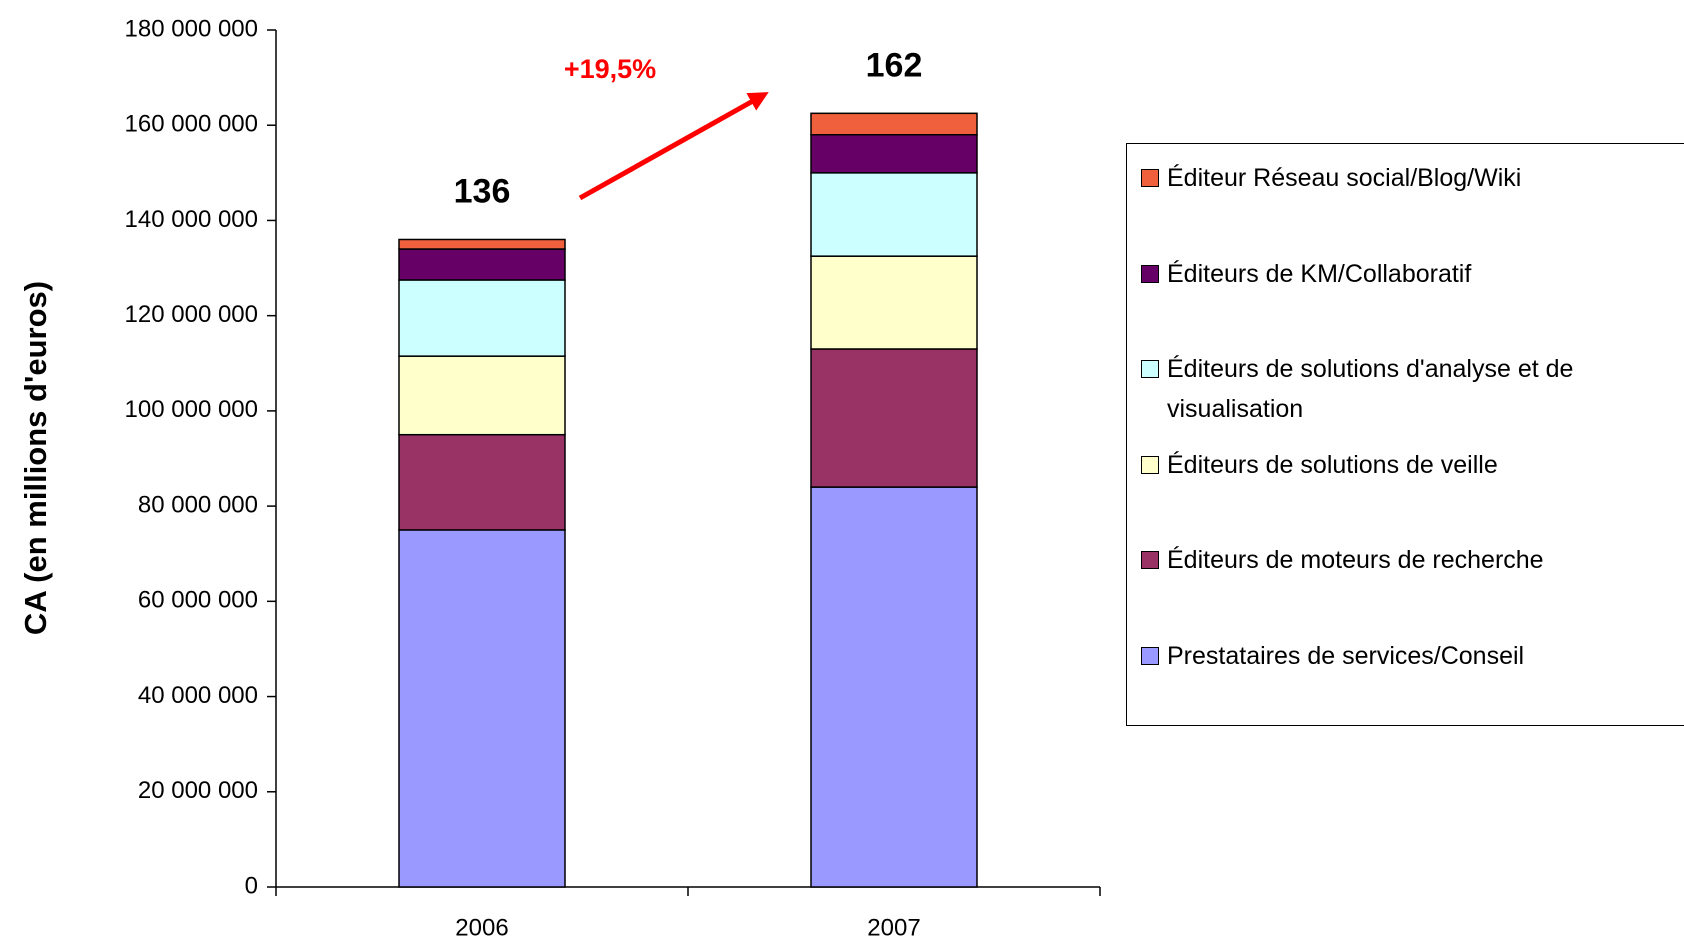  I want to click on legend-item: Éditeurs de KM/Collaboratif, so click(1408, 274).